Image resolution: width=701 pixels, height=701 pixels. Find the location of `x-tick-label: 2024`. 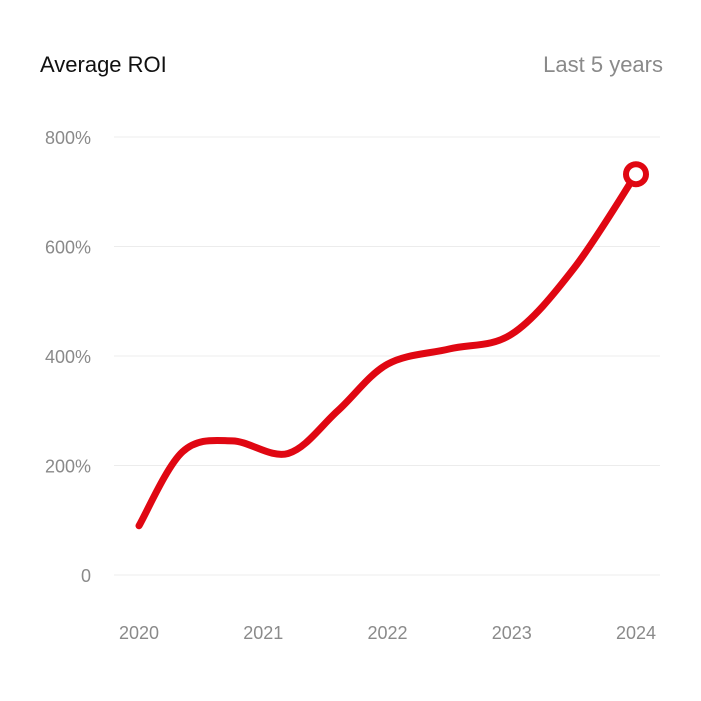

x-tick-label: 2024 is located at coordinates (636, 633).